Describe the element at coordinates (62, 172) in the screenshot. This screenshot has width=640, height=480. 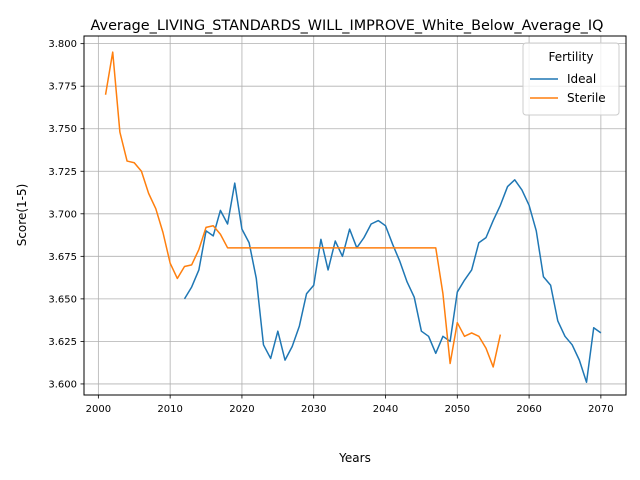
I see `y-tick-label: 3.725` at that location.